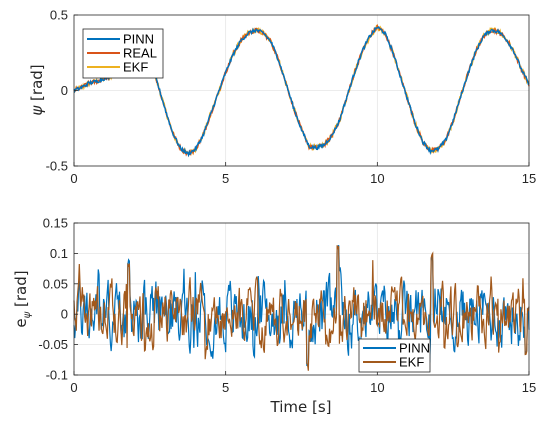 The image size is (550, 421). Describe the element at coordinates (138, 39) in the screenshot. I see `legend-label-pinn: PINN` at that location.